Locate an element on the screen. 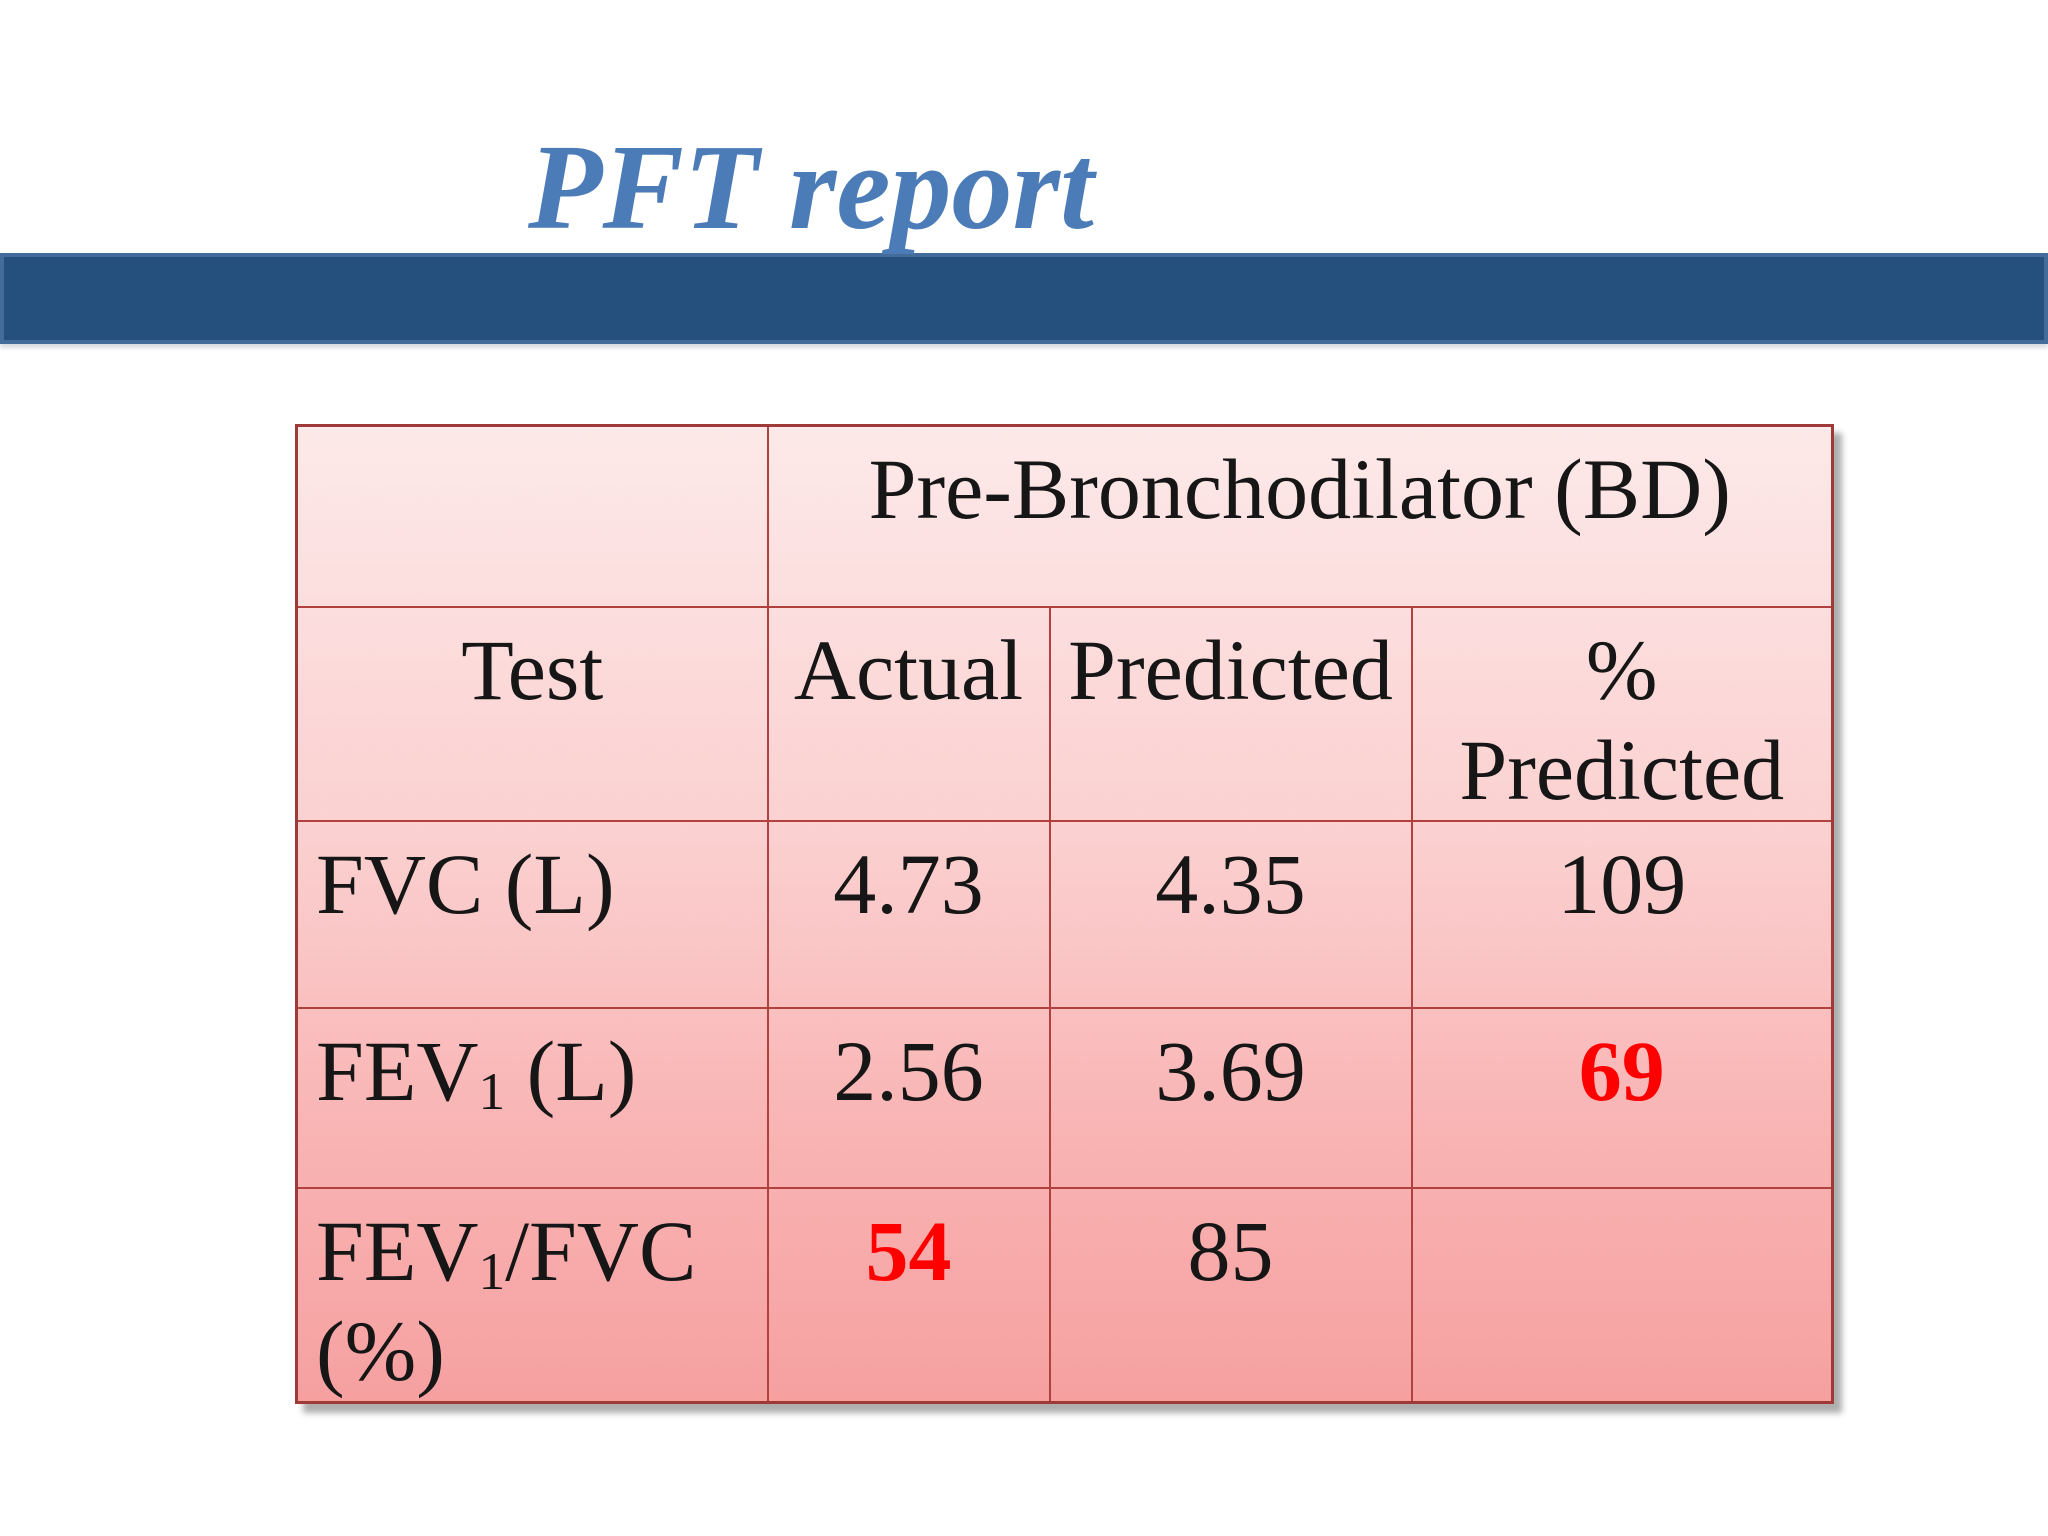 The image size is (2048, 1536). row-label-fev1: FEV1 (L) is located at coordinates (532, 1097).